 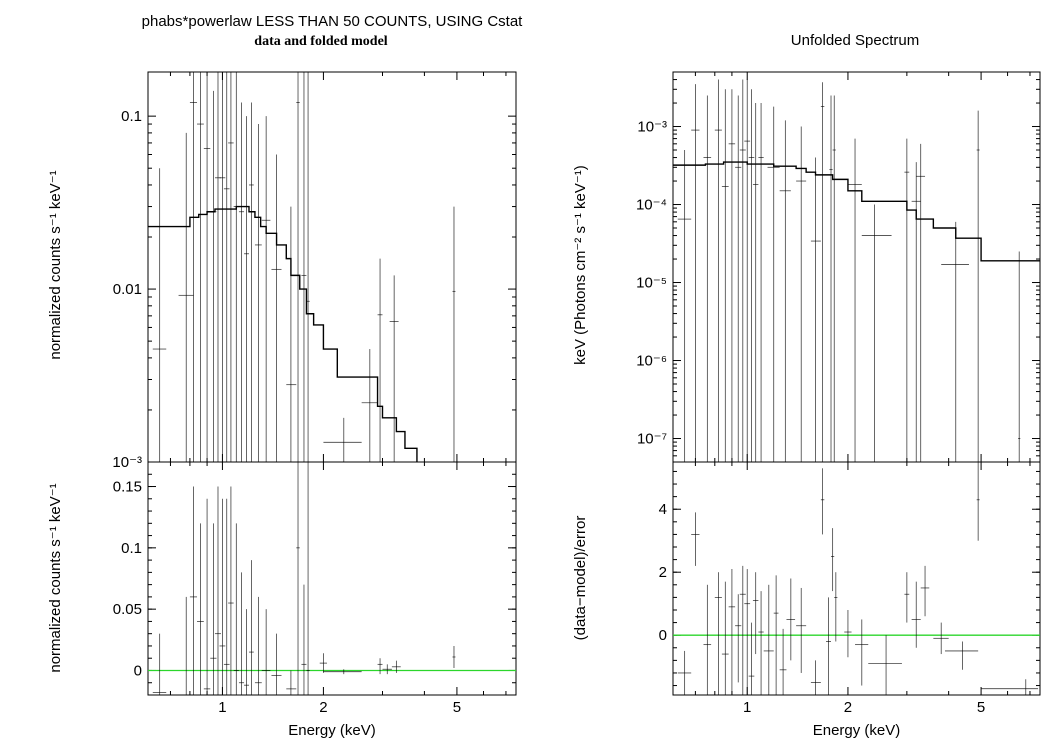 I want to click on y-tick-label: 10⁻⁴, so click(x=651, y=205).